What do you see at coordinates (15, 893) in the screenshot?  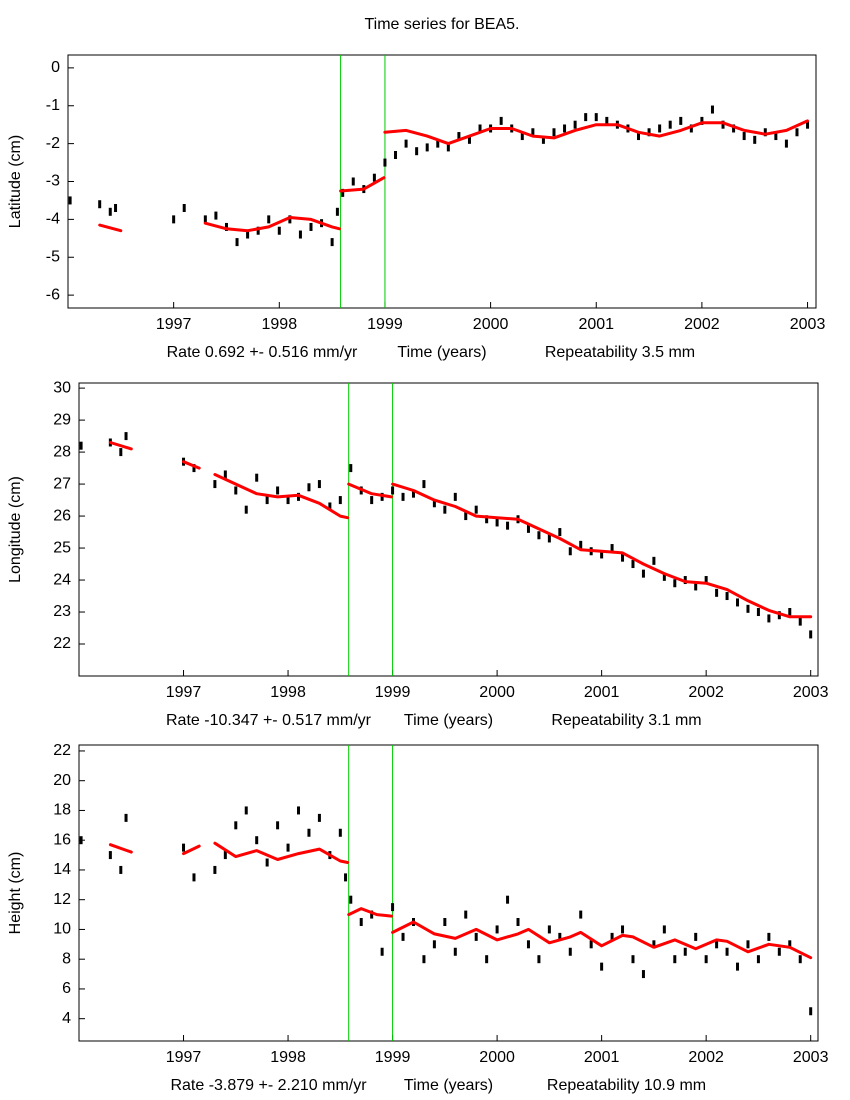 I see `y-axis-label: Height (cm)` at bounding box center [15, 893].